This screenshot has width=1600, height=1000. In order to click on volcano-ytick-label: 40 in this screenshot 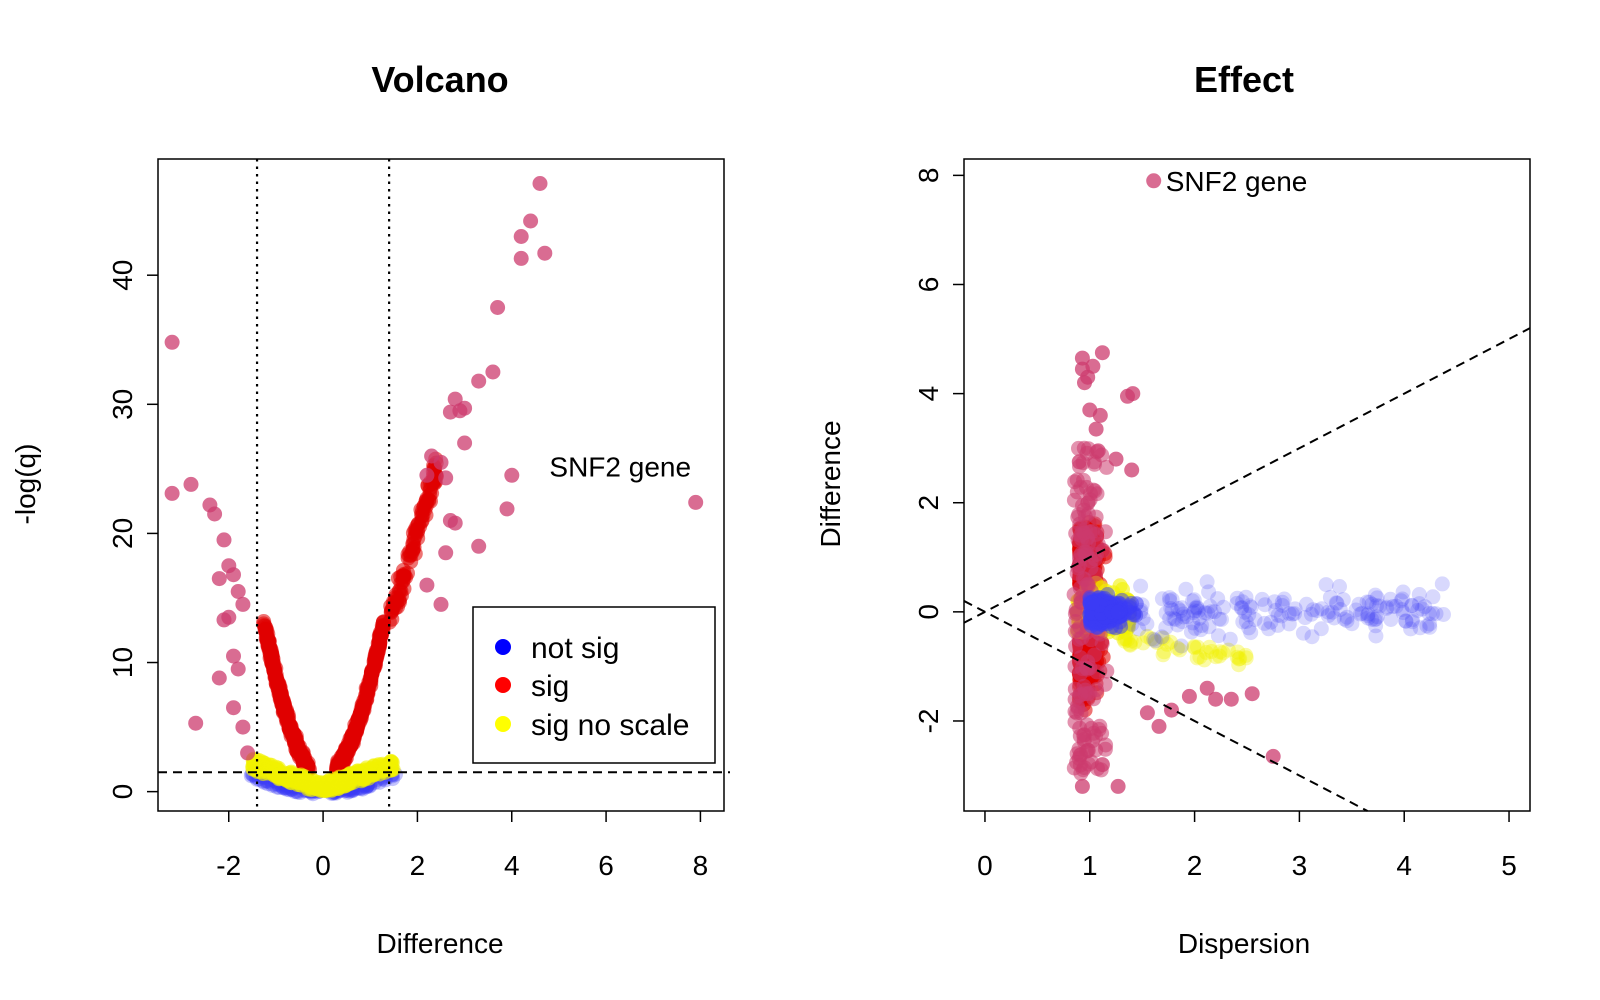, I will do `click(122, 275)`.